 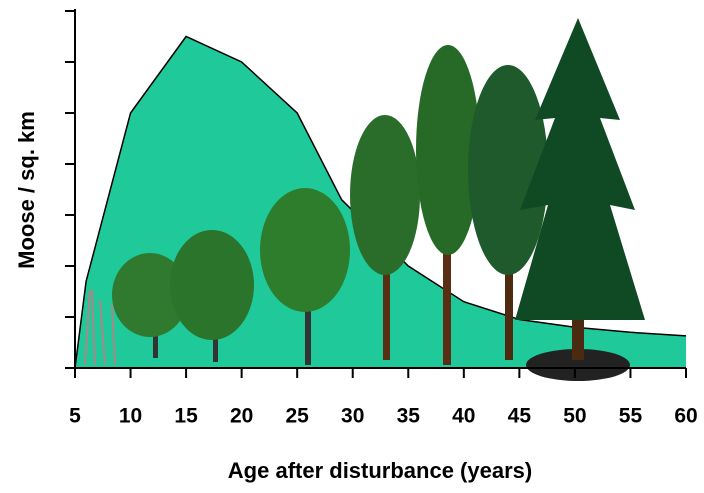 I want to click on x-tick-label: 15, so click(x=186, y=416).